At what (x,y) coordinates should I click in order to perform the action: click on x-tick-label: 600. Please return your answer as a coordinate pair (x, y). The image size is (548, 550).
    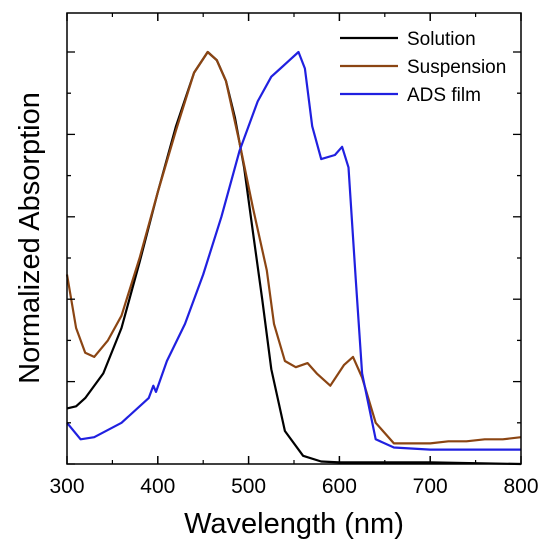
    Looking at the image, I should click on (339, 486).